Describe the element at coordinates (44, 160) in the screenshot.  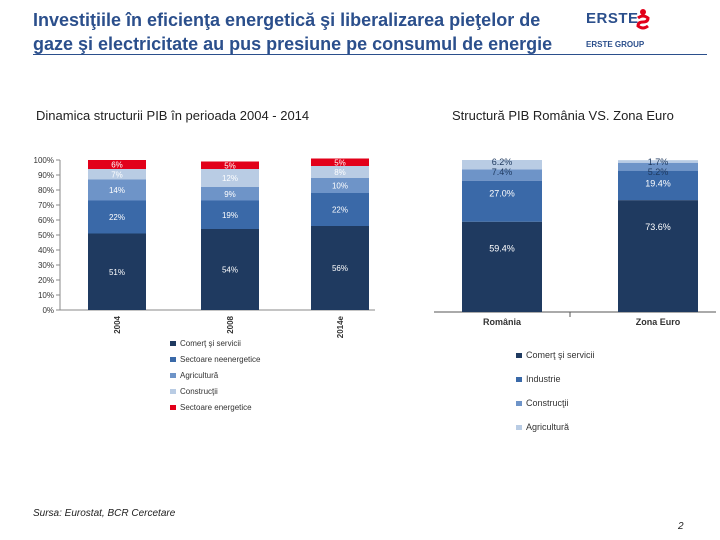
I see `y-tick-label: 100%` at that location.